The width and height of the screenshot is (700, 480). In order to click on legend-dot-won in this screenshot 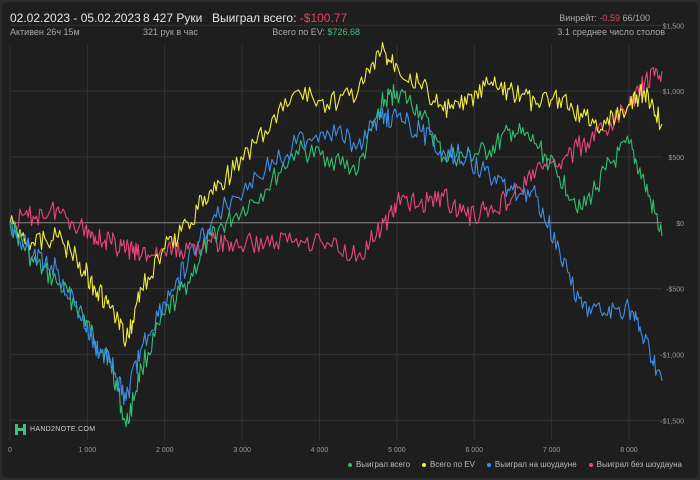, I will do `click(349, 464)`.